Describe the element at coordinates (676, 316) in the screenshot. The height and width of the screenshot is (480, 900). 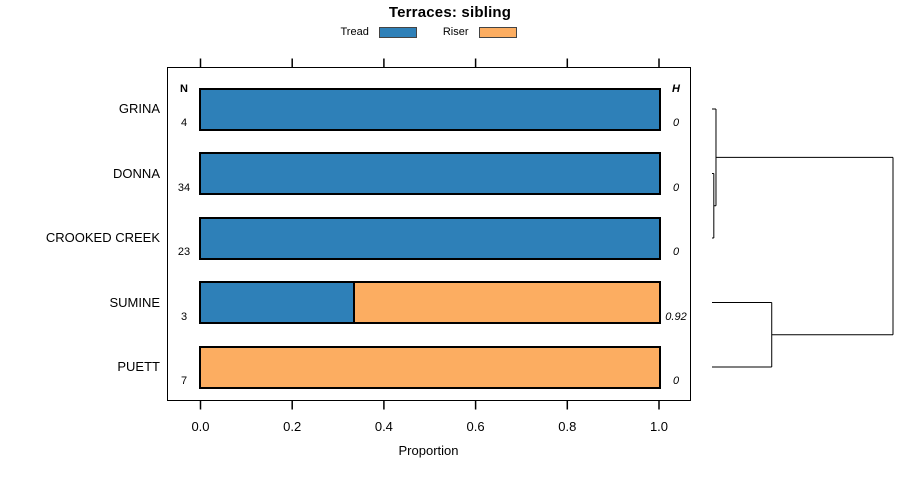
I see `h-value: 0.92` at that location.